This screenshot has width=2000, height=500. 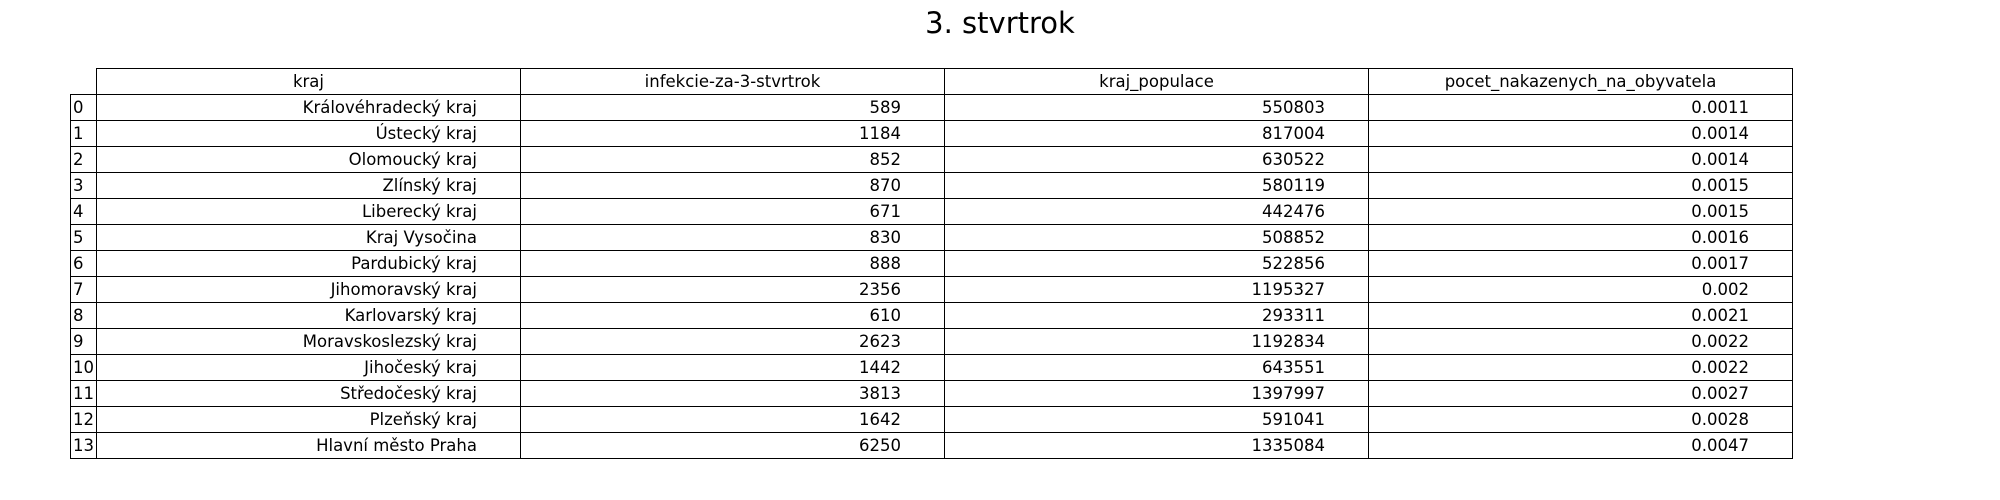 What do you see at coordinates (732, 81) in the screenshot?
I see `column-header-infekcie: infekcie-za-3-stvrtrok` at bounding box center [732, 81].